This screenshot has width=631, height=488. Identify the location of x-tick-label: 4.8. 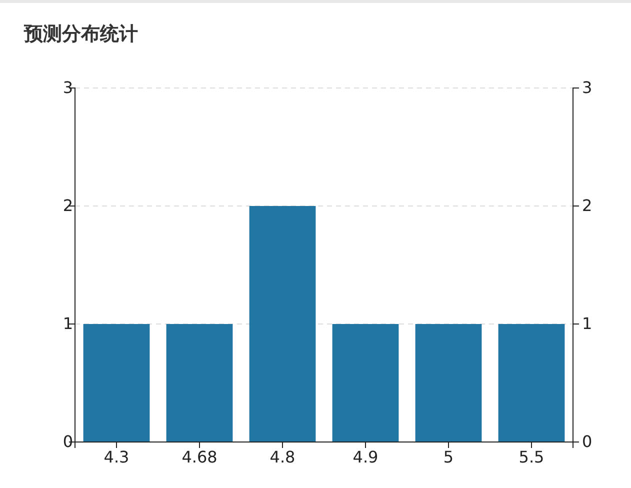
(283, 456).